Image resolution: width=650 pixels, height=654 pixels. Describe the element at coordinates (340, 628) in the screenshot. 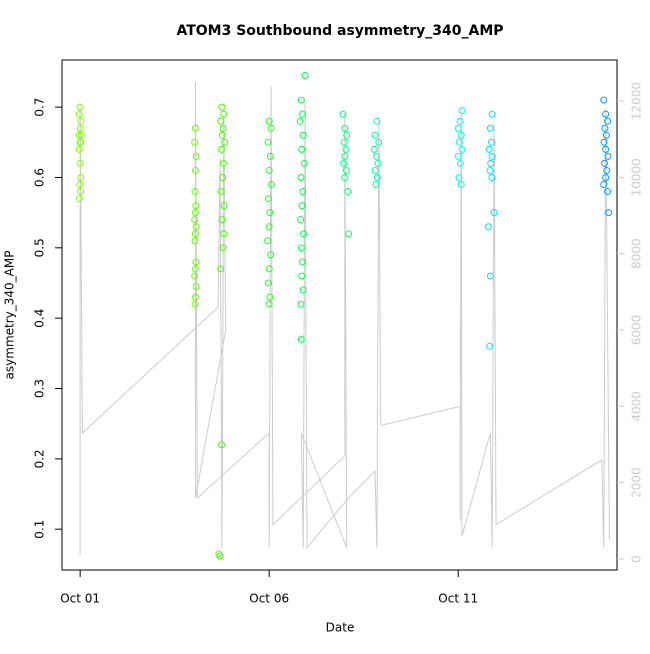

I see `x-axis-label: Date` at that location.